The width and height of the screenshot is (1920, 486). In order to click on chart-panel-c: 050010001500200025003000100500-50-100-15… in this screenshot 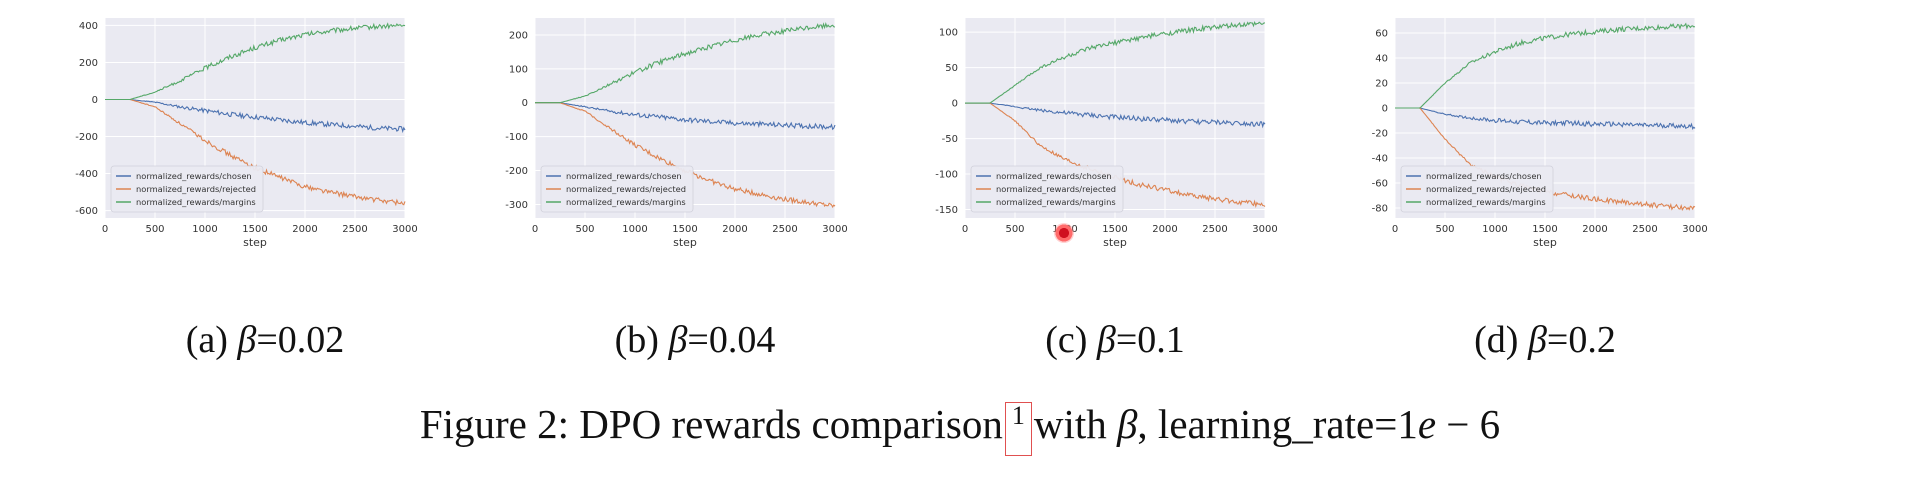, I will do `click(1105, 150)`.